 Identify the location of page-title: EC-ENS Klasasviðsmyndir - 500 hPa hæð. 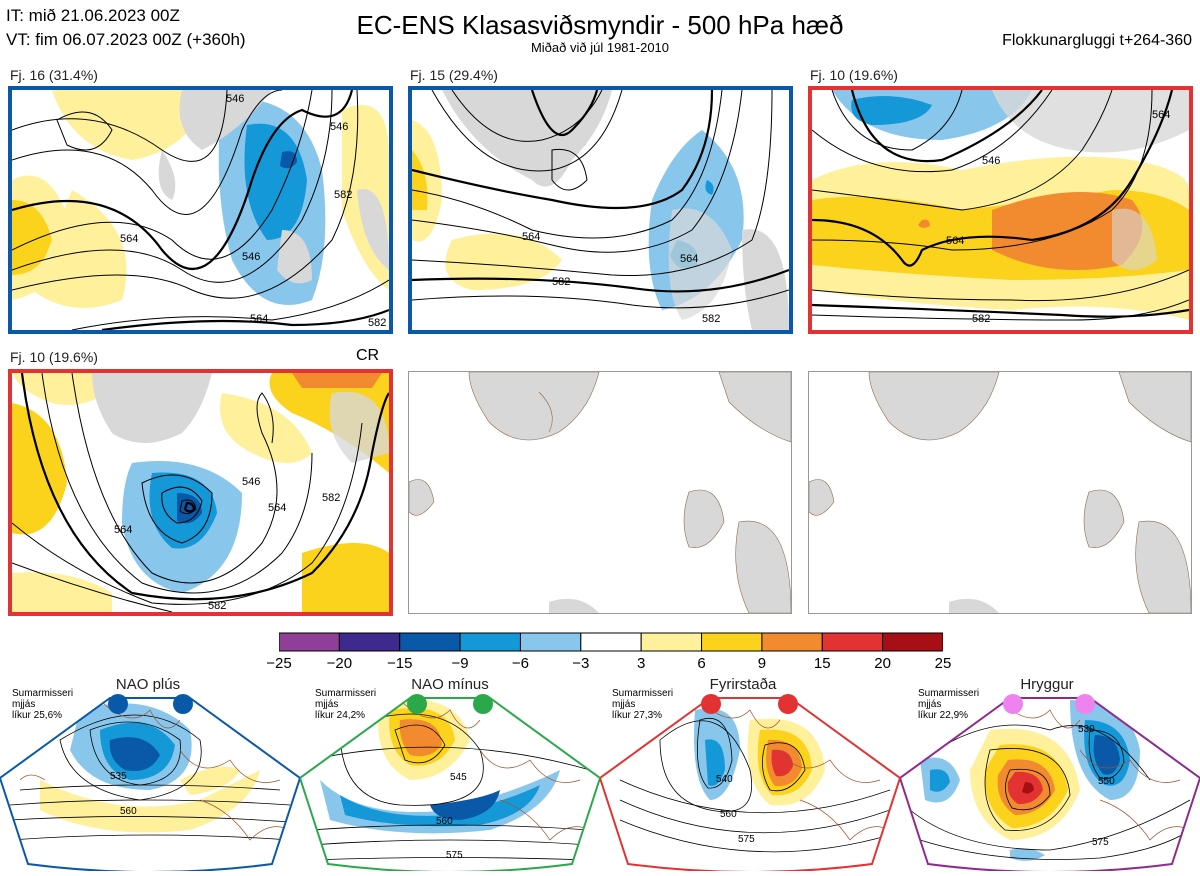
(600, 25).